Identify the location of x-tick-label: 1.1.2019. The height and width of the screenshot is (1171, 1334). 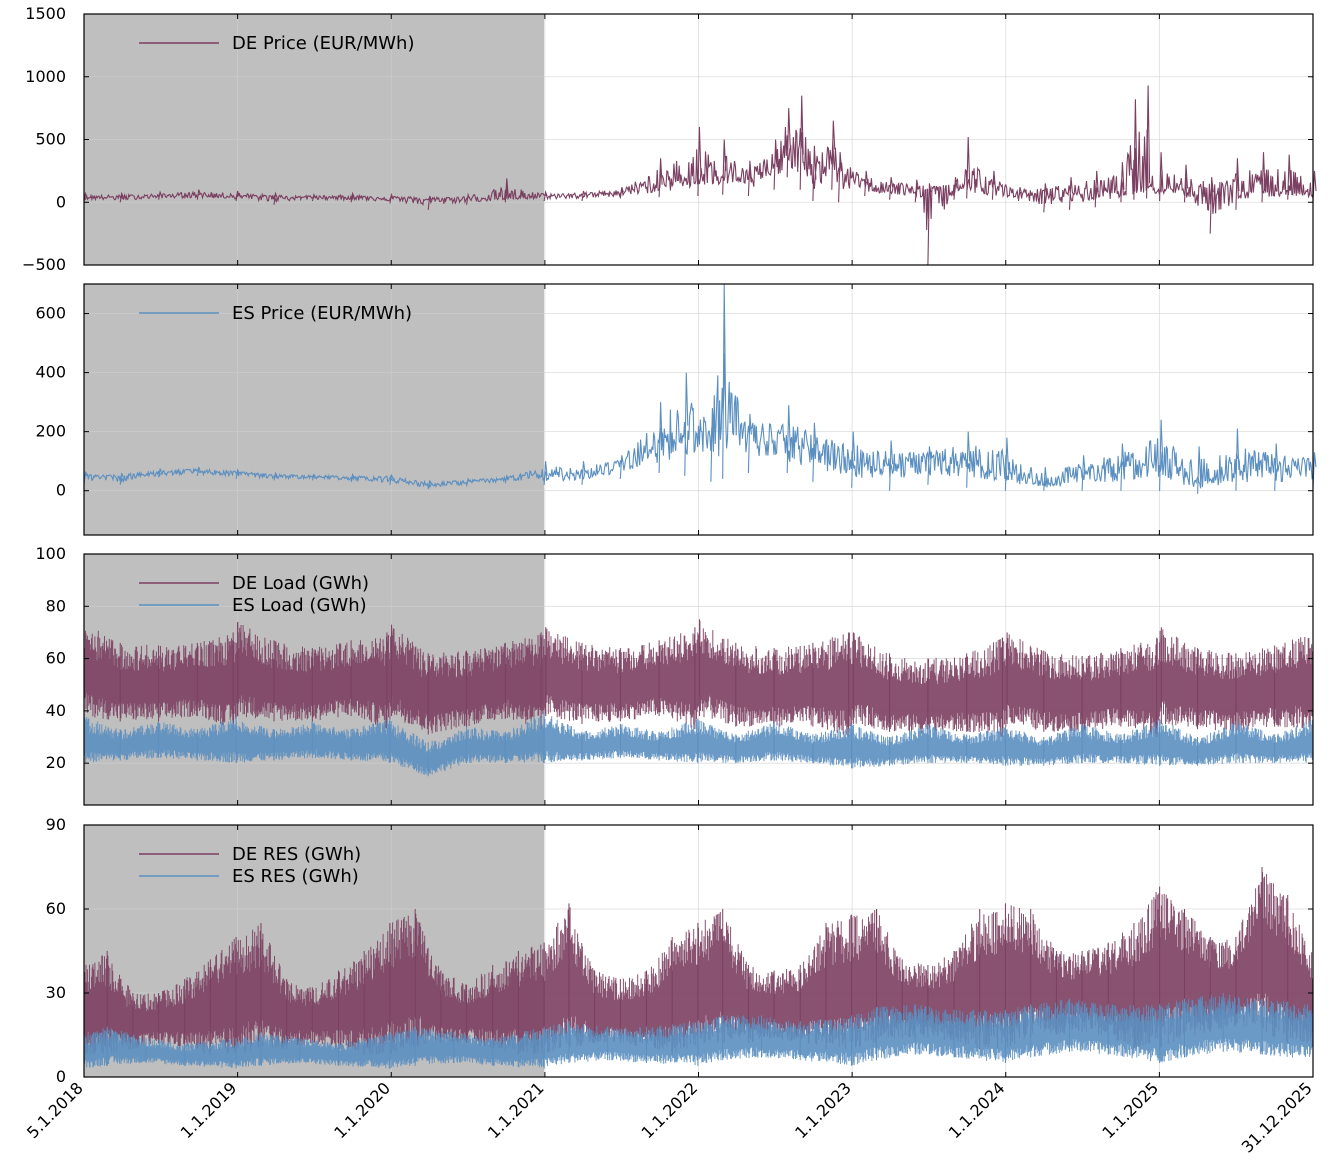
(209, 1110).